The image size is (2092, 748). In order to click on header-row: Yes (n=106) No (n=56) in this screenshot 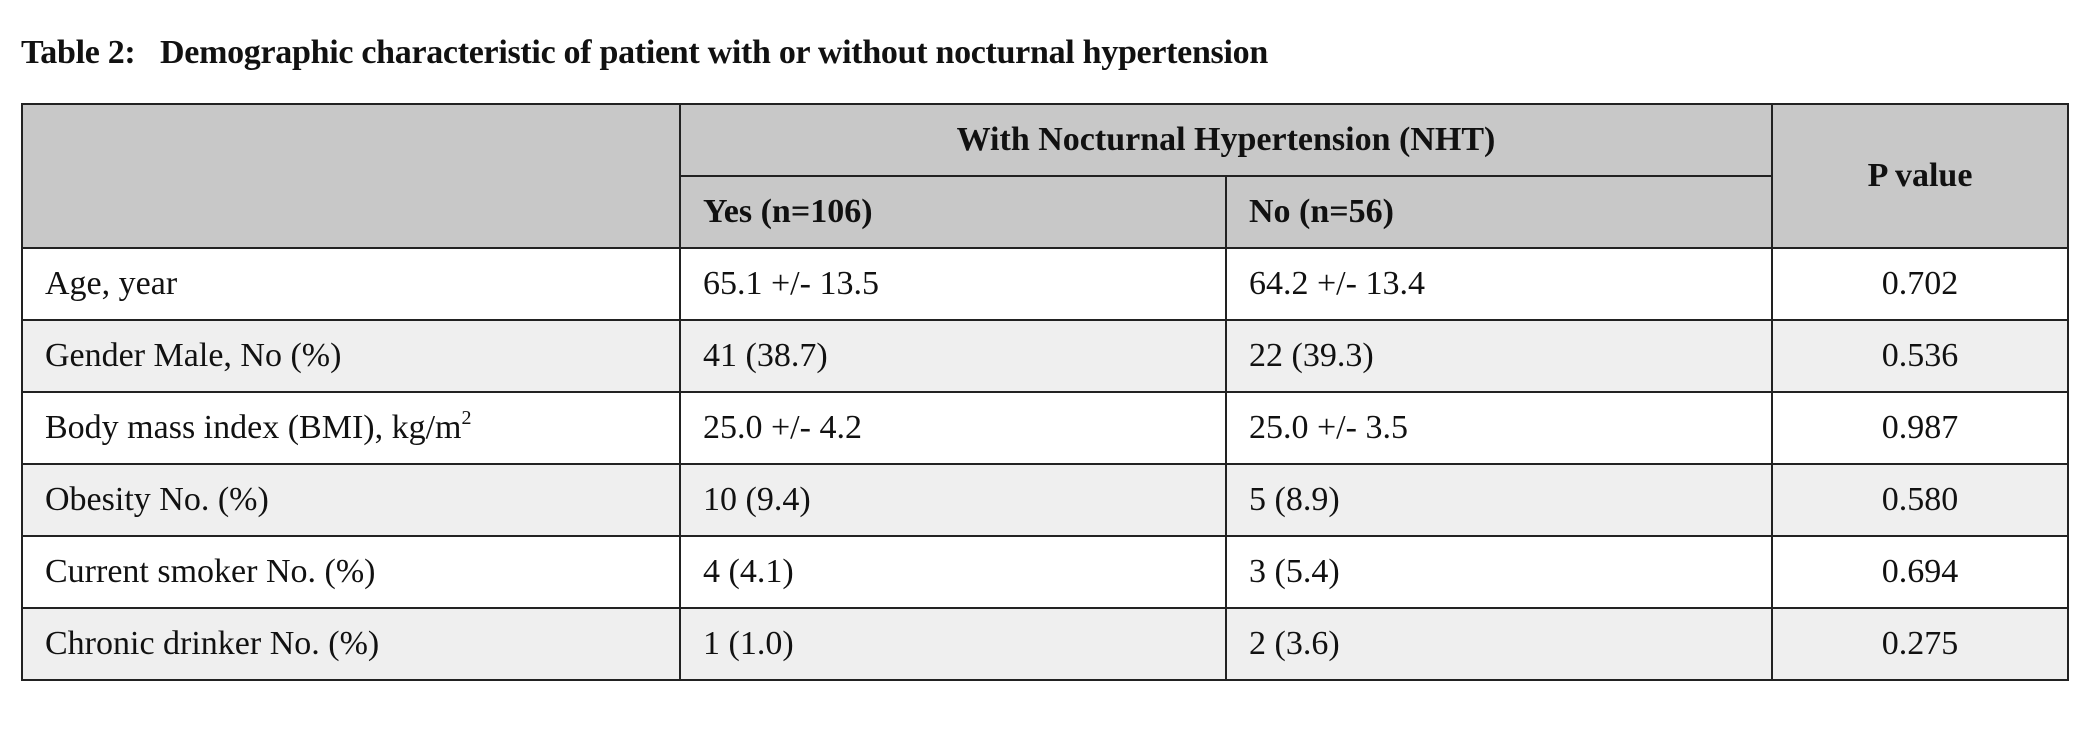, I will do `click(1045, 212)`.